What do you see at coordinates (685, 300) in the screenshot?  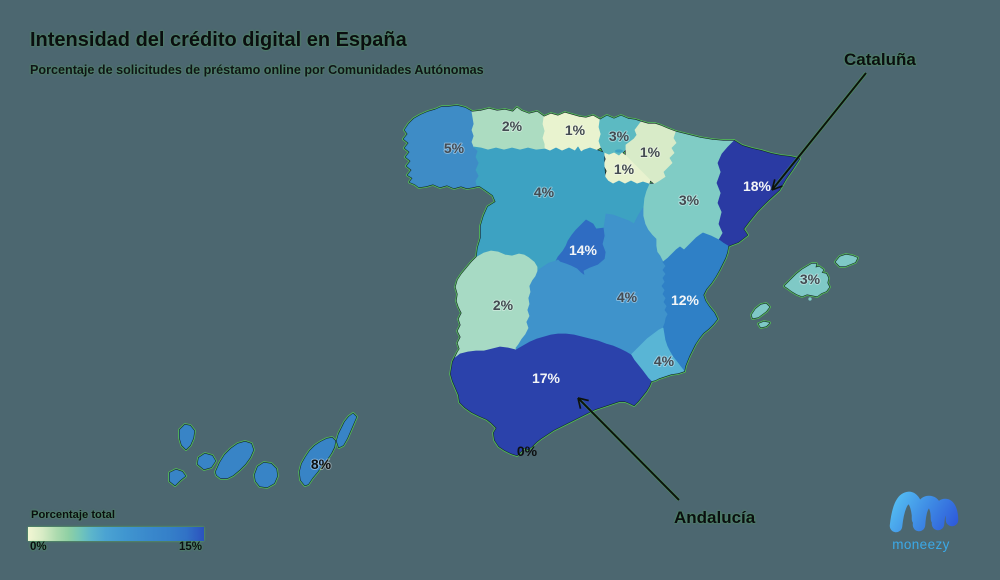 I see `svg-text: 12%` at bounding box center [685, 300].